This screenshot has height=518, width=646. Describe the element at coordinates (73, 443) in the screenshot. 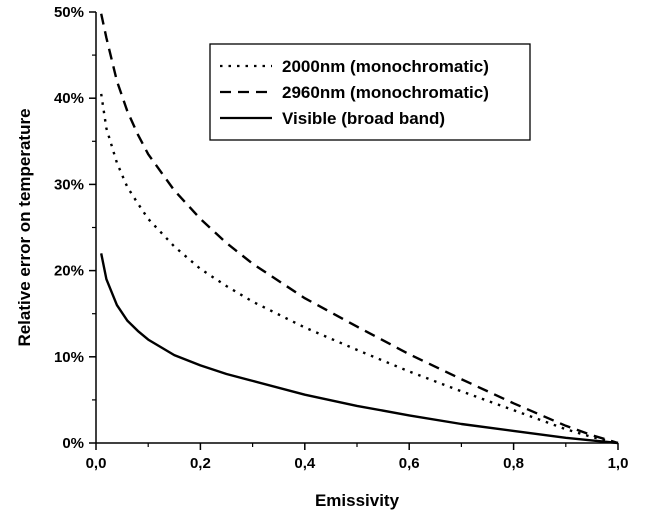

I see `y-tick-label: 0%` at that location.